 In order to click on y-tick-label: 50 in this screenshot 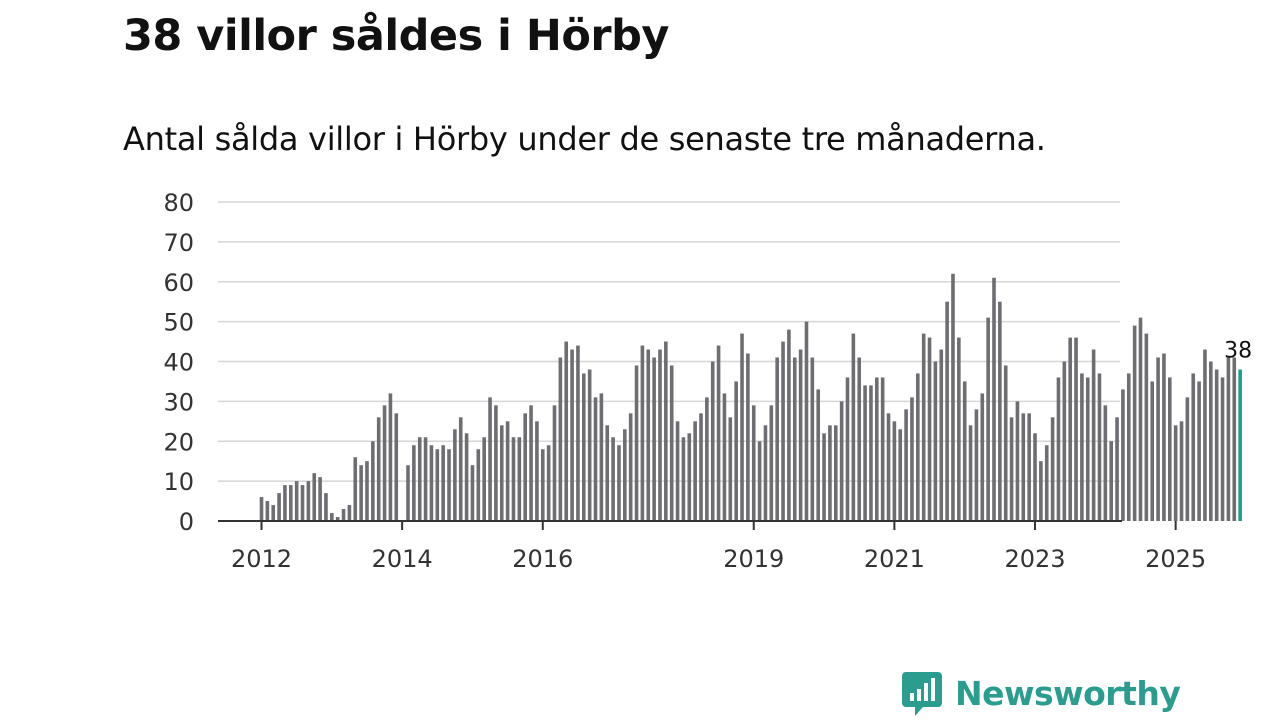, I will do `click(178, 323)`.